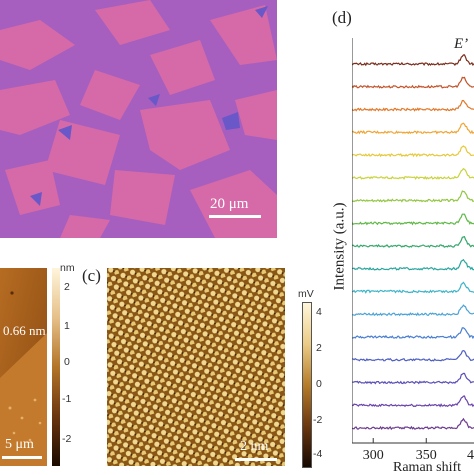 This screenshot has height=475, width=474. Describe the element at coordinates (318, 420) in the screenshot. I see `stm-cb-tick: -2` at that location.